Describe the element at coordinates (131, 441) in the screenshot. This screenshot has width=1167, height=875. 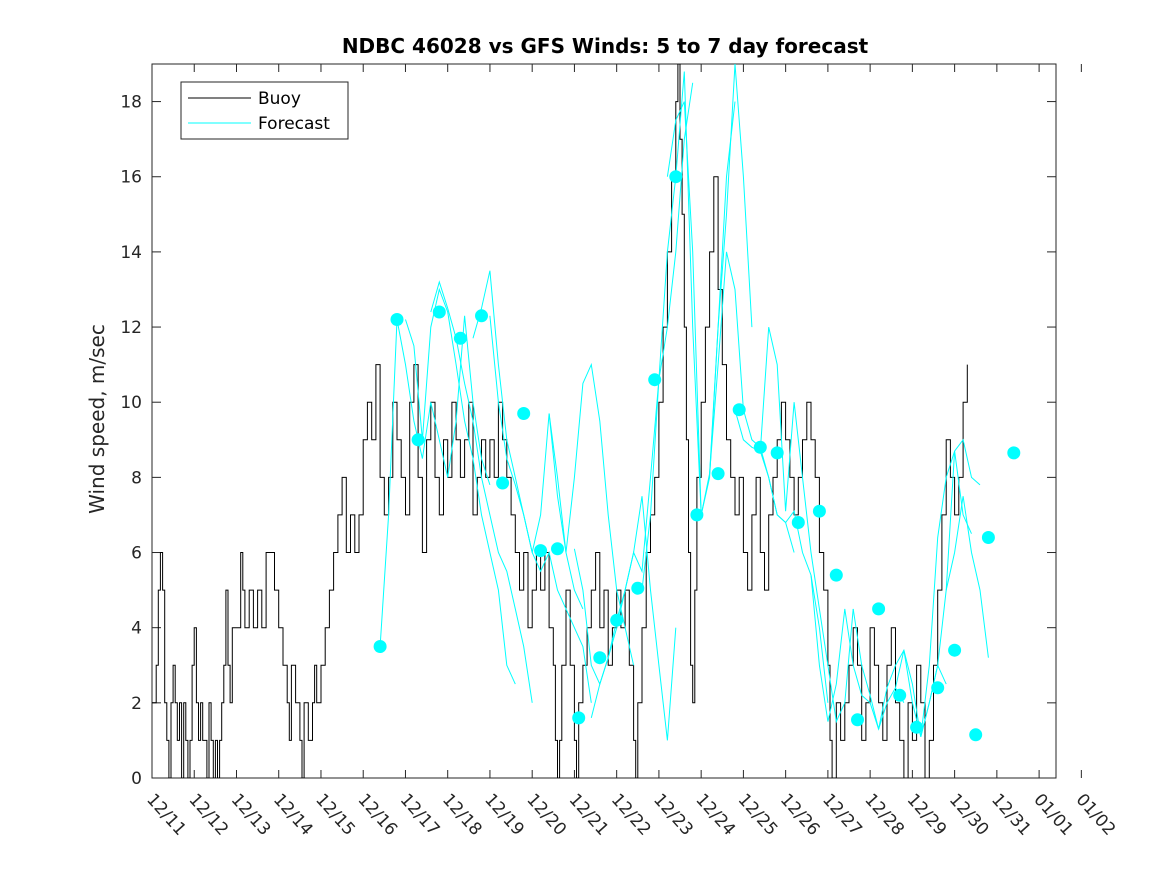
I see `y-tick-labels: 0 2 4 6 8 10 12 14 16 18` at that location.